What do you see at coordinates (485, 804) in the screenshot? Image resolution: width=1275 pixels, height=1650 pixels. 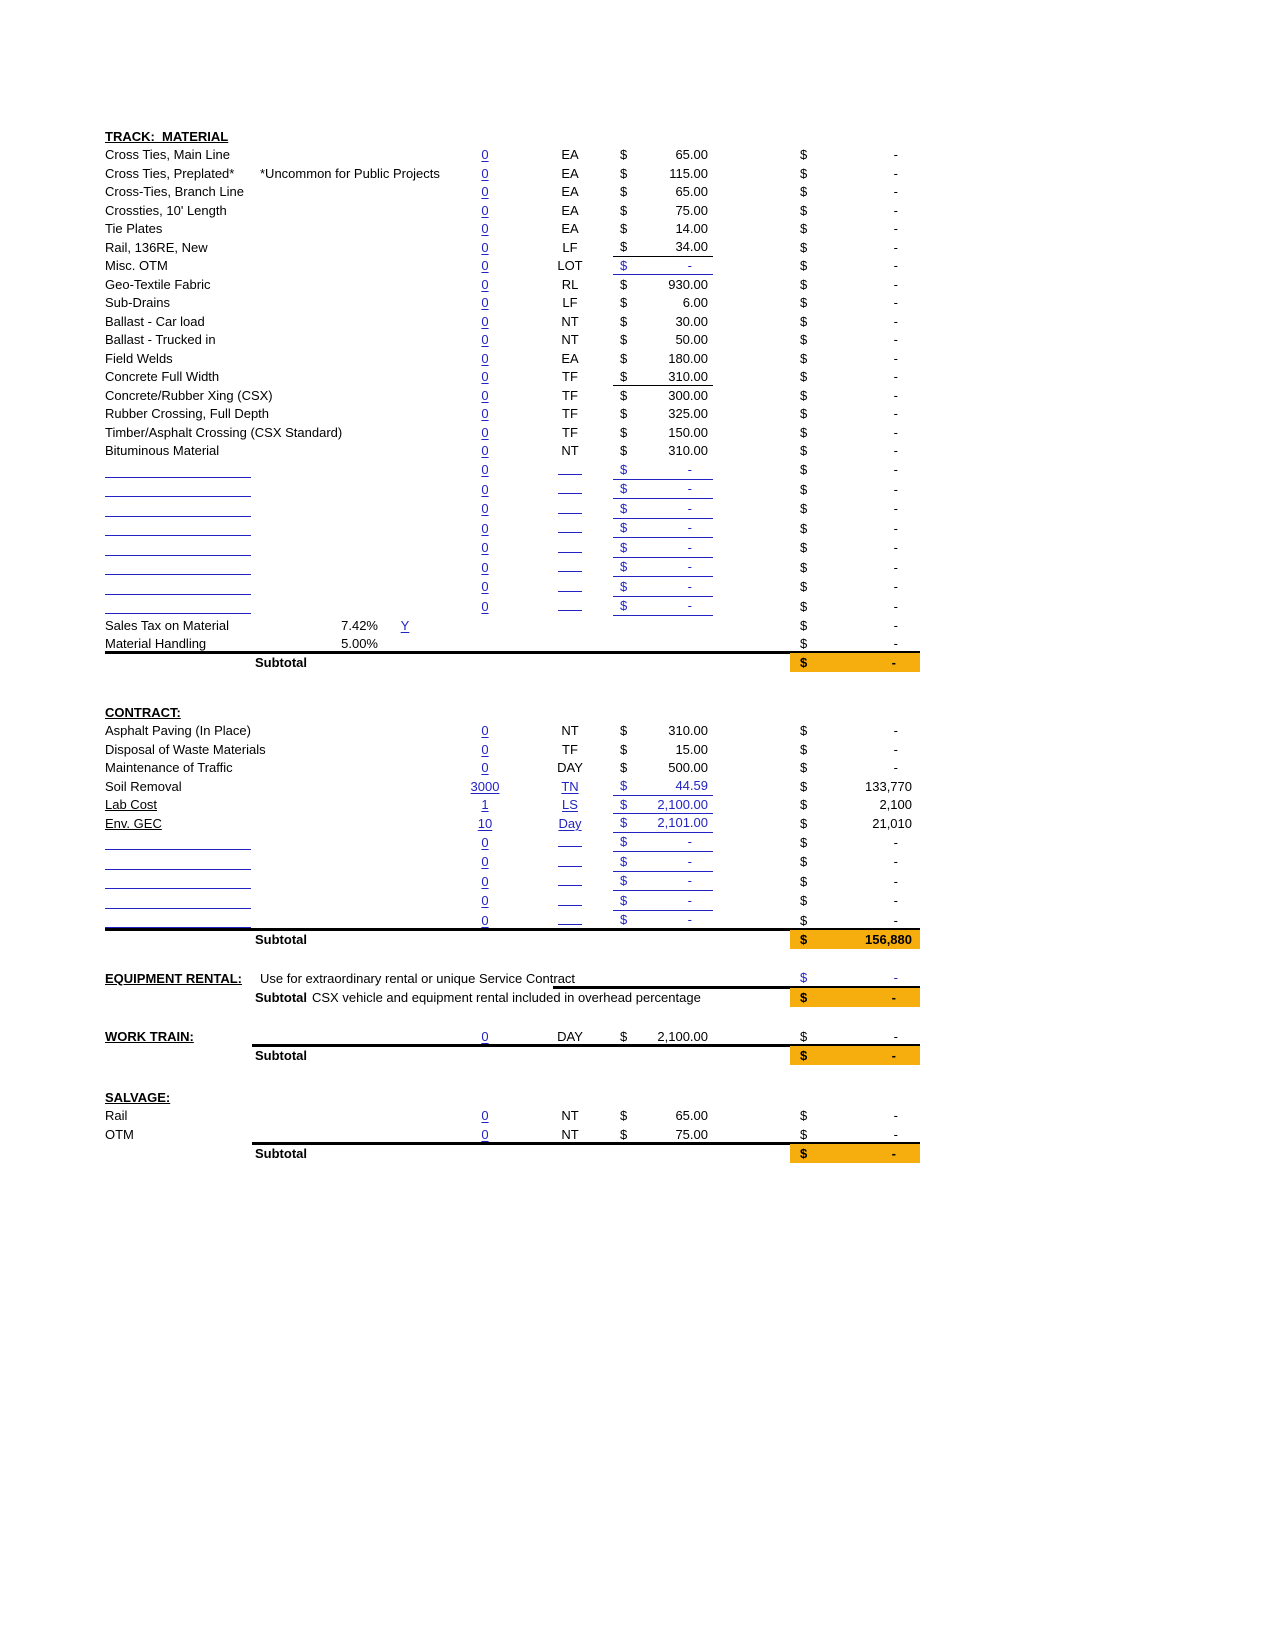 I see `quantity-cell: 1` at bounding box center [485, 804].